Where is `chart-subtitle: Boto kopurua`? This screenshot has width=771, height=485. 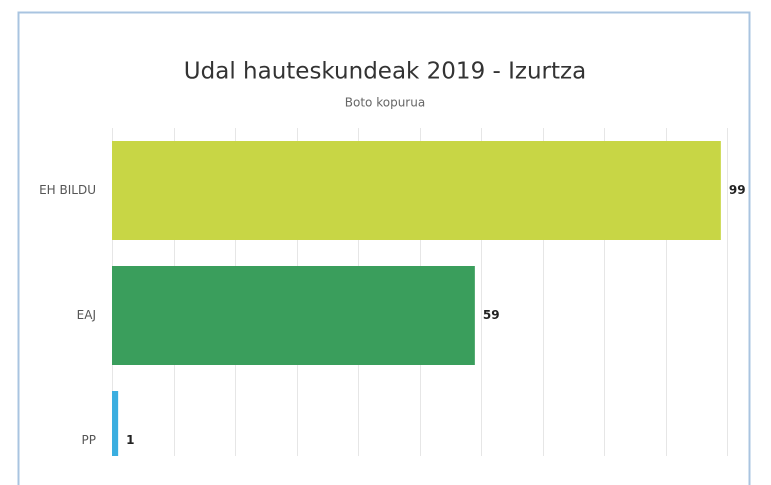
chart-subtitle: Boto kopurua is located at coordinates (385, 103).